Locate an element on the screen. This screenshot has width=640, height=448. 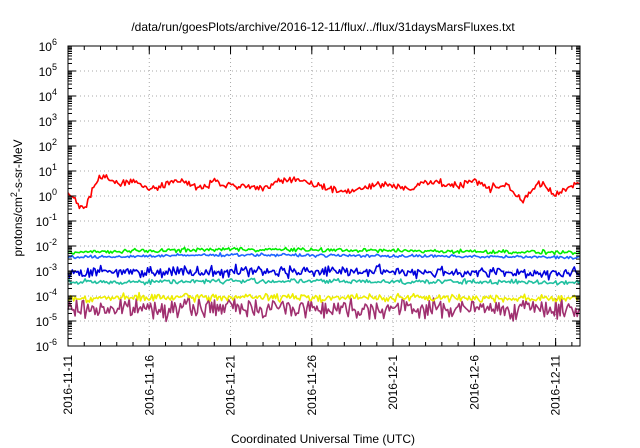
y-tick-label: 10⁻³ is located at coordinates (46, 270).